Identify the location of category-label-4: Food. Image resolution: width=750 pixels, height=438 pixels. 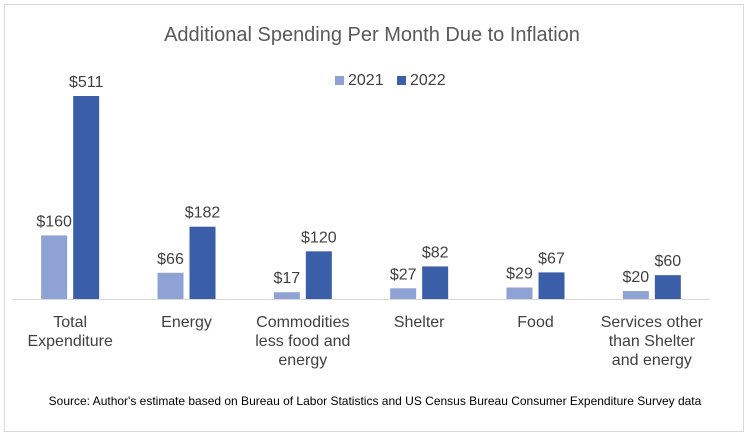
(535, 322).